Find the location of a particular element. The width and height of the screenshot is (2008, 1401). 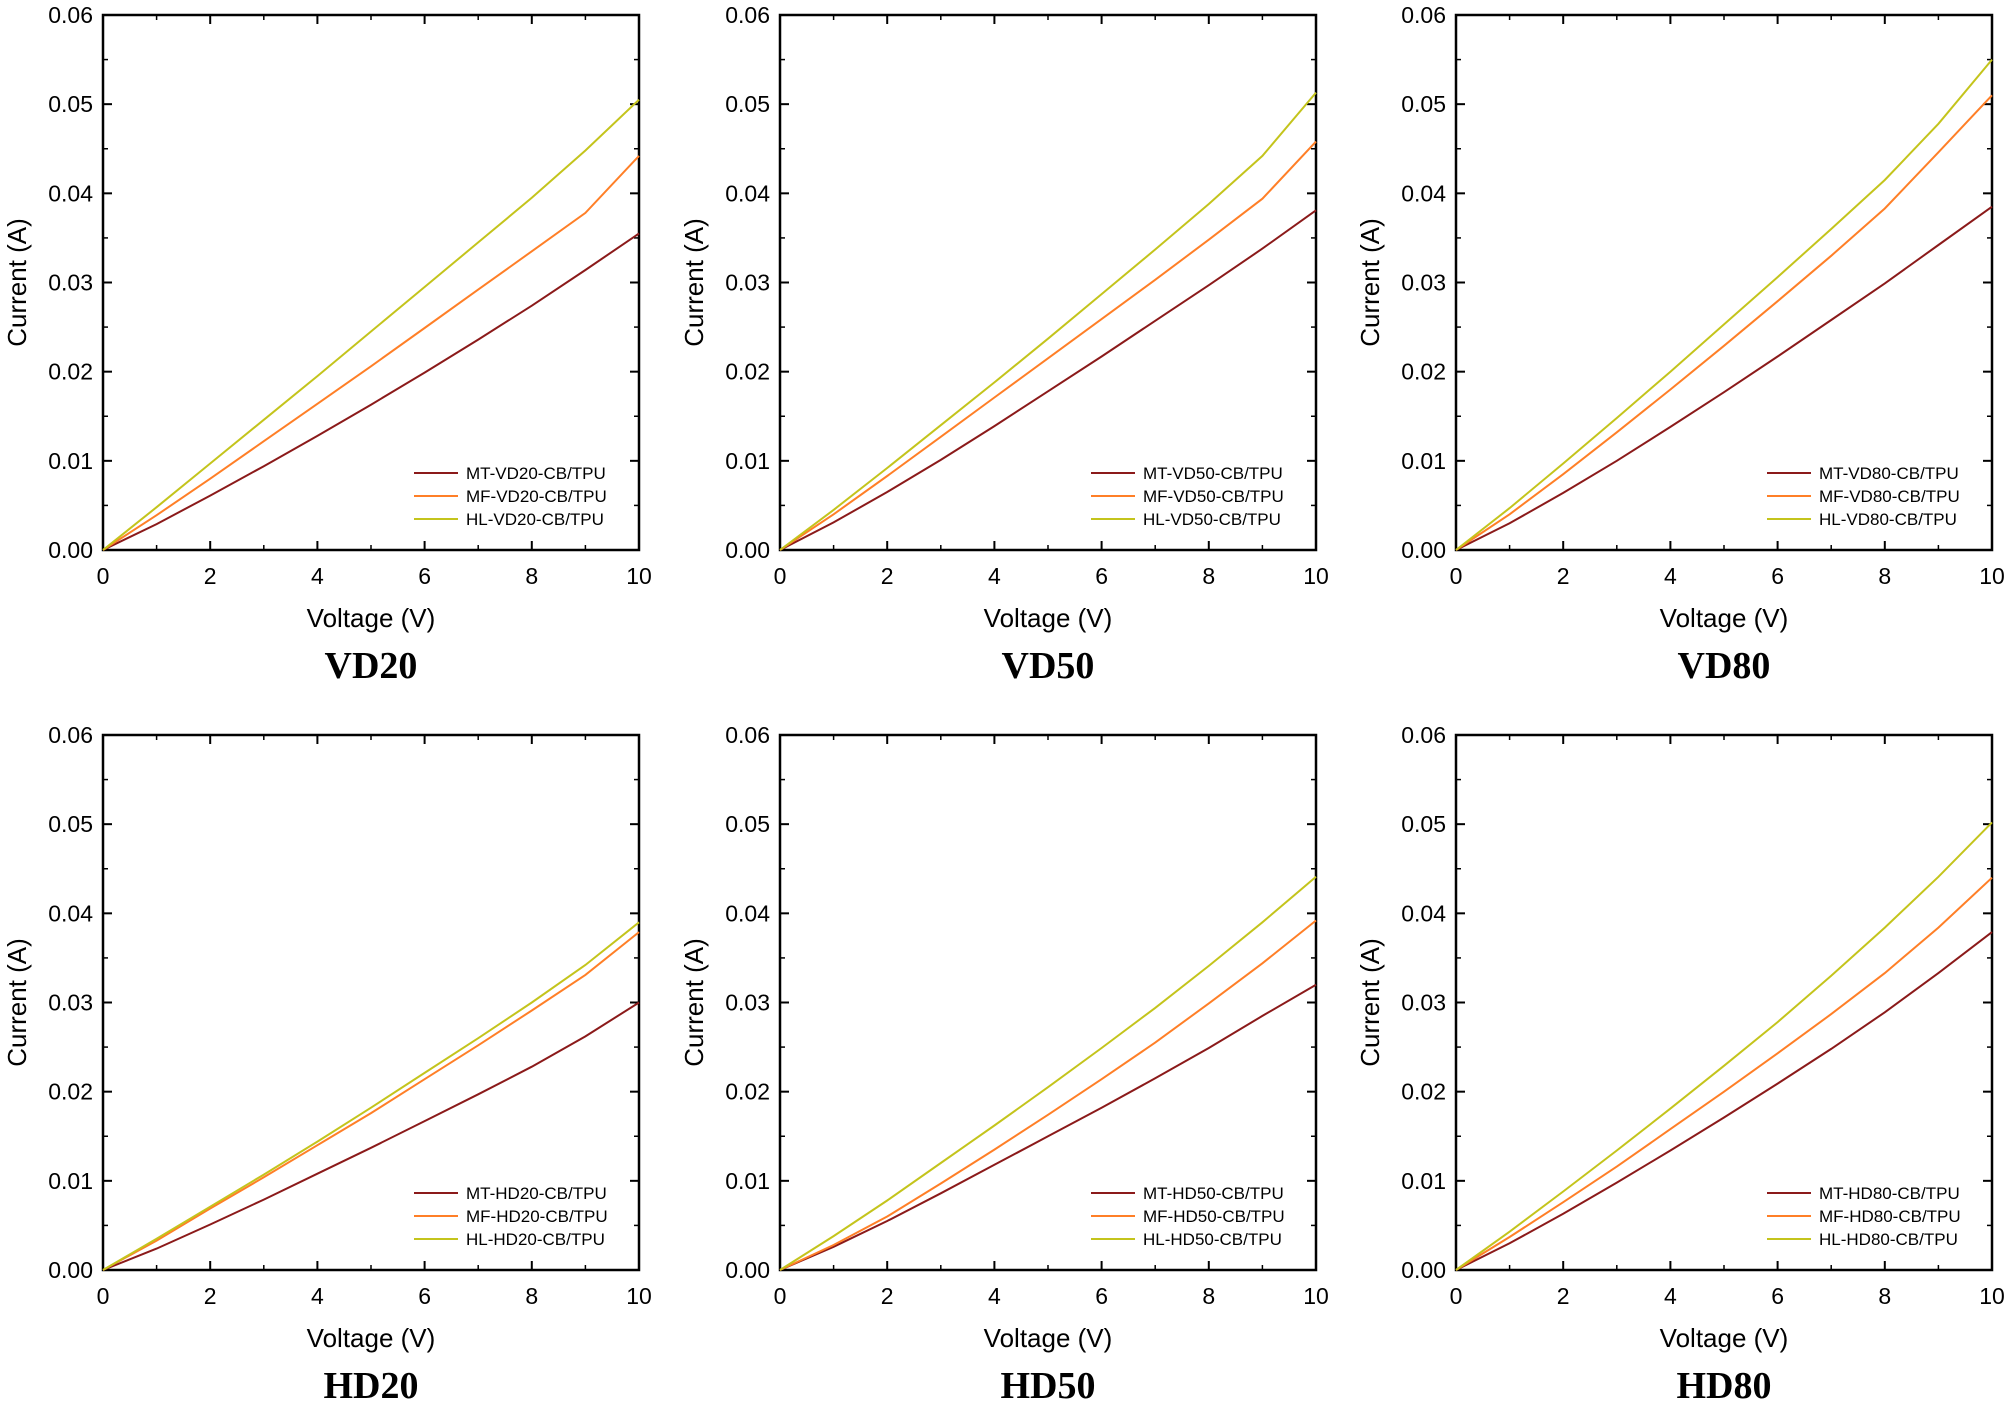

legend-label: MF-HD50-CB/TPU is located at coordinates (1214, 1216).